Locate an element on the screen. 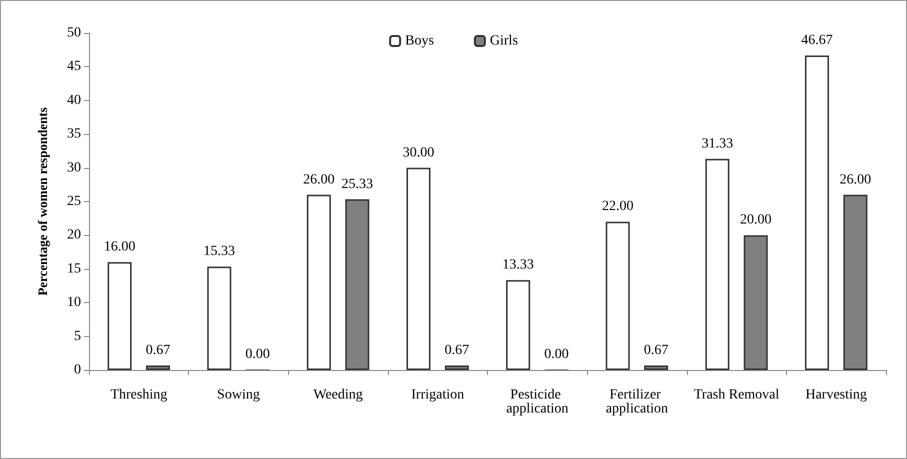  legend-label: Boys is located at coordinates (419, 41).